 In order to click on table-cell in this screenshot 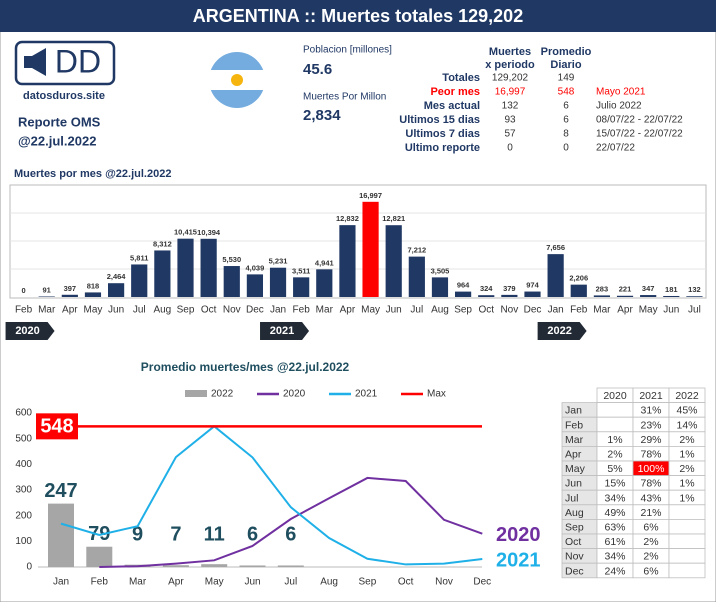, I will do `click(687, 556)`.